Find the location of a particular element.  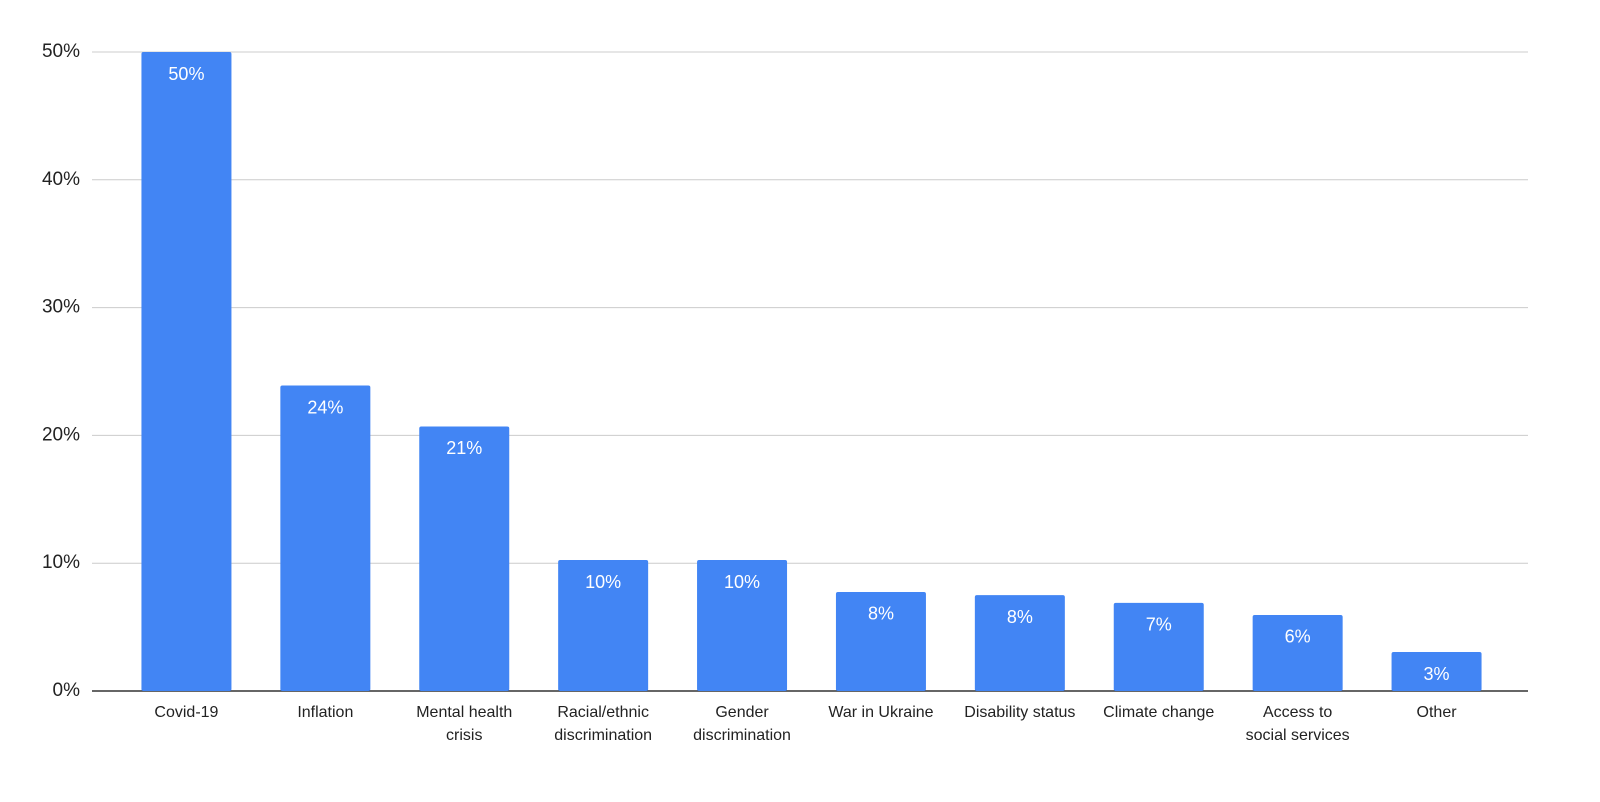

x-tick-label: Other is located at coordinates (1437, 712).